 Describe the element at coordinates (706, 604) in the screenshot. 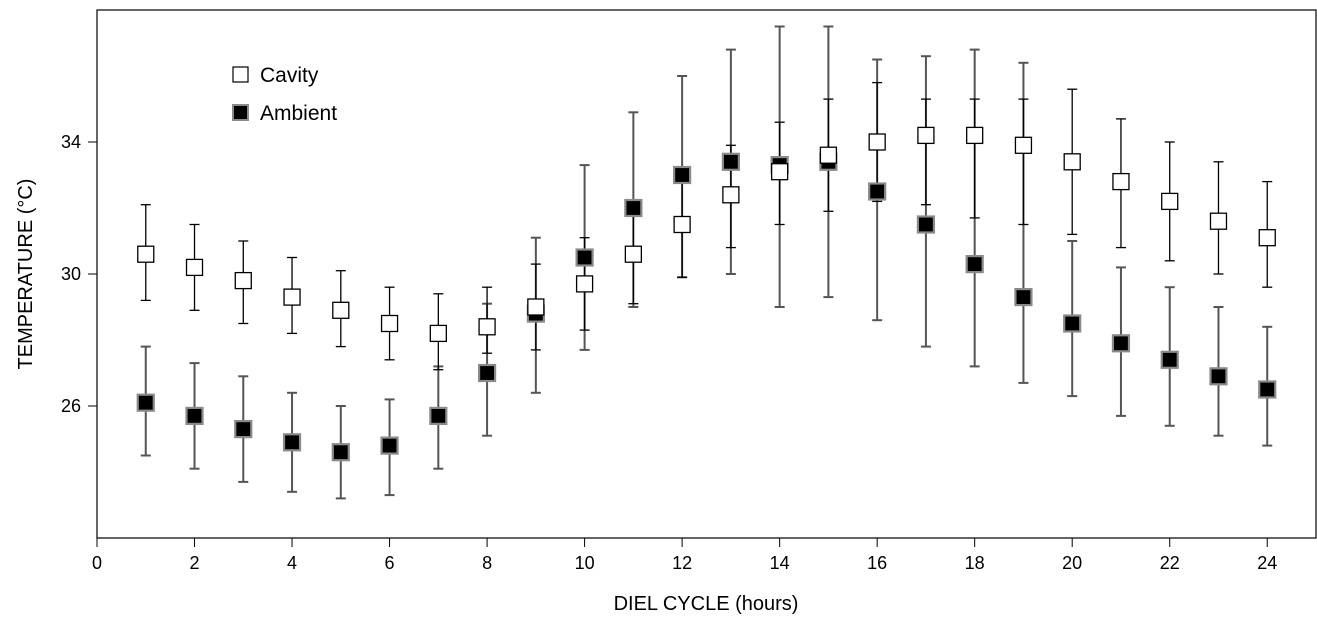

I see `x-axis-title: DIEL CYCLE (hours)` at that location.